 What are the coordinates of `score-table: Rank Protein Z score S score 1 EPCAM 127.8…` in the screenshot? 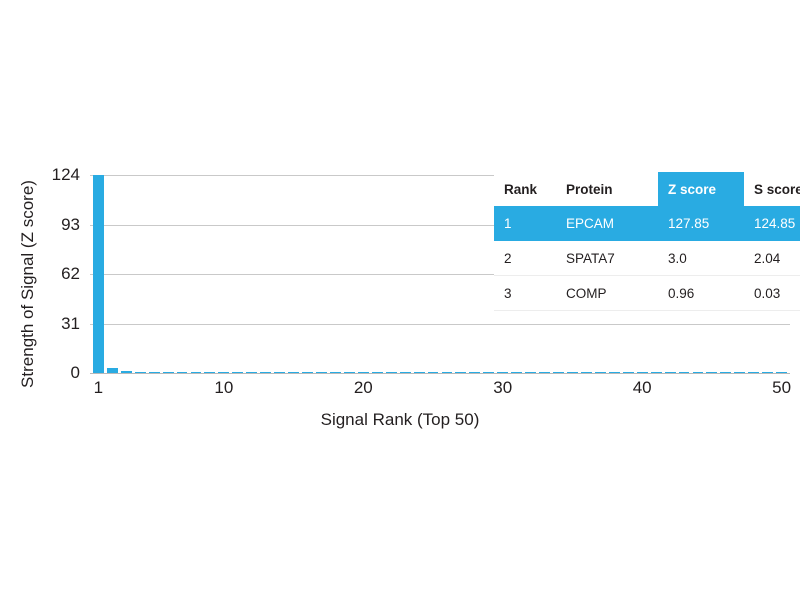 It's located at (647, 241).